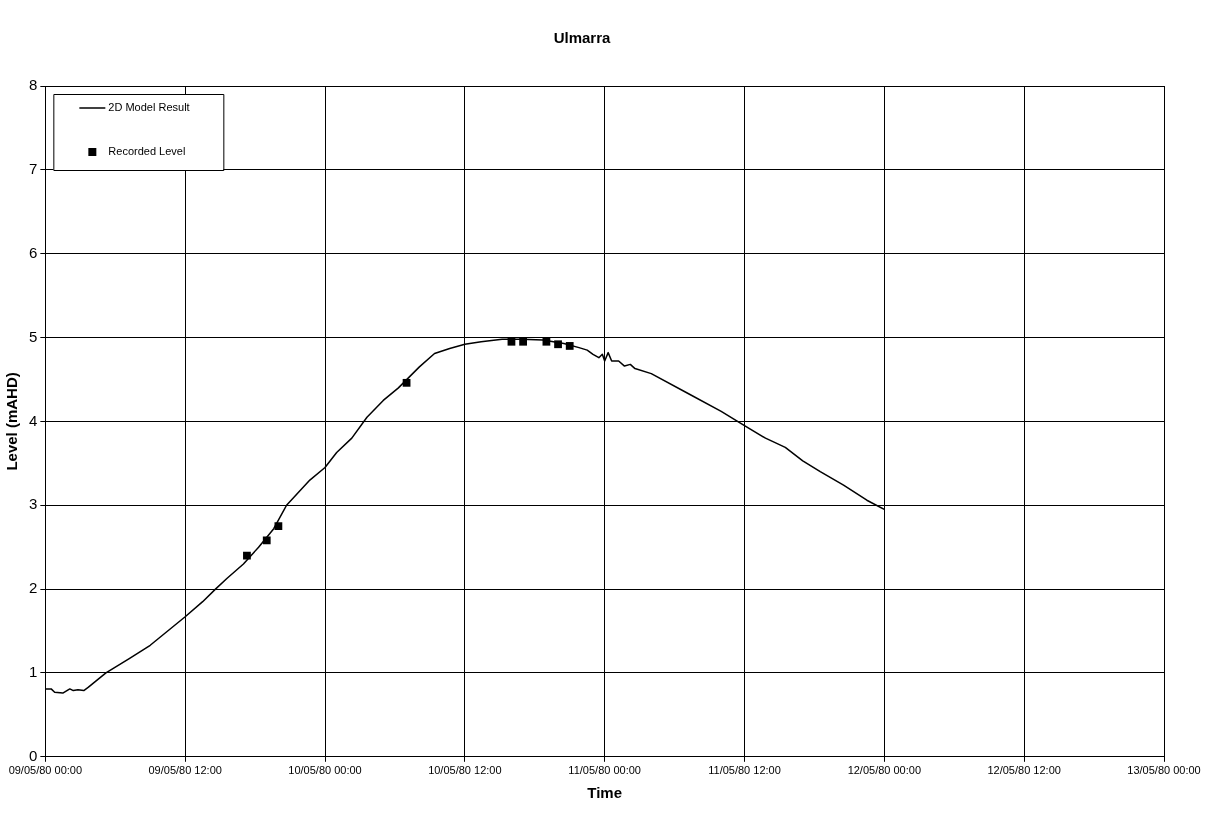 This screenshot has width=1214, height=817. What do you see at coordinates (33, 588) in the screenshot?
I see `y-tick-label: 2` at bounding box center [33, 588].